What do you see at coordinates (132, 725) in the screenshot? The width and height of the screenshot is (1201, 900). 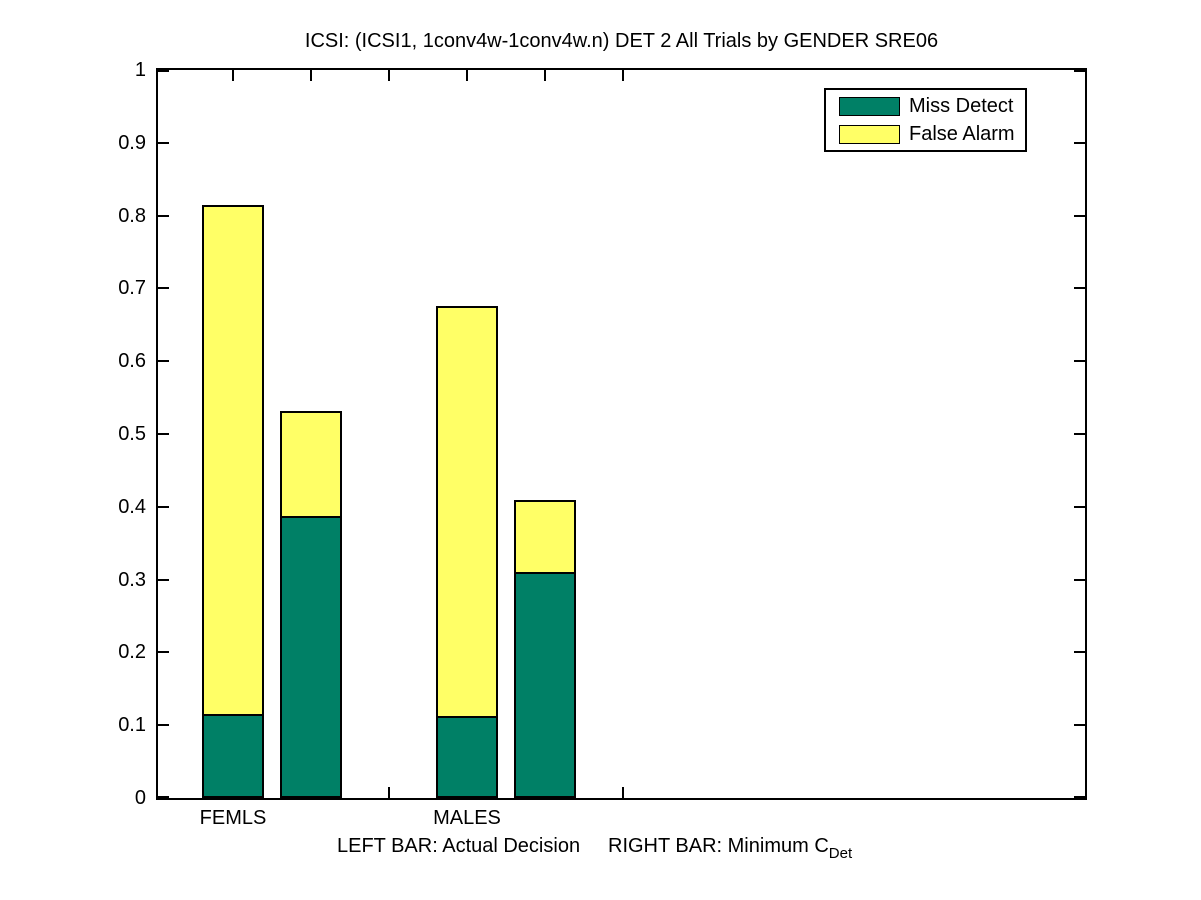 I see `y-tick-label-0.1: 0.1` at bounding box center [132, 725].